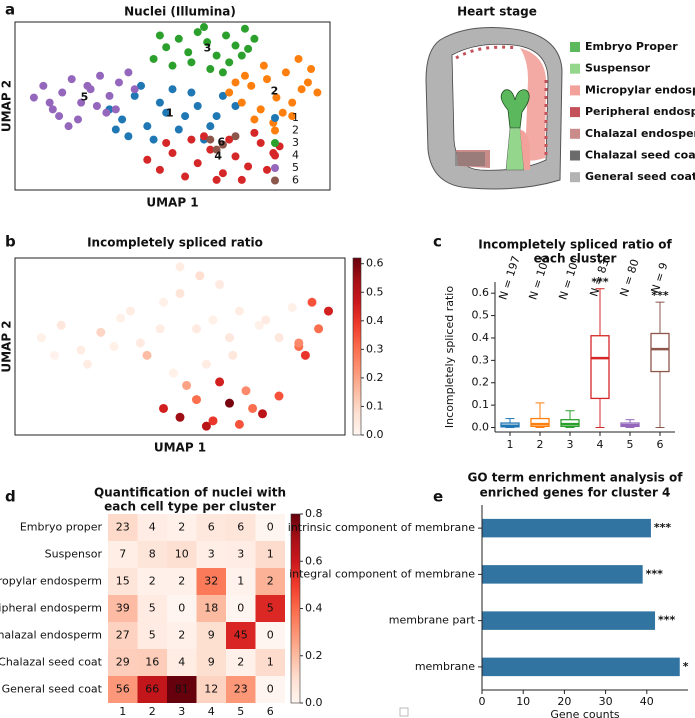  What do you see at coordinates (438, 497) in the screenshot?
I see `panel-letter: e` at bounding box center [438, 497].